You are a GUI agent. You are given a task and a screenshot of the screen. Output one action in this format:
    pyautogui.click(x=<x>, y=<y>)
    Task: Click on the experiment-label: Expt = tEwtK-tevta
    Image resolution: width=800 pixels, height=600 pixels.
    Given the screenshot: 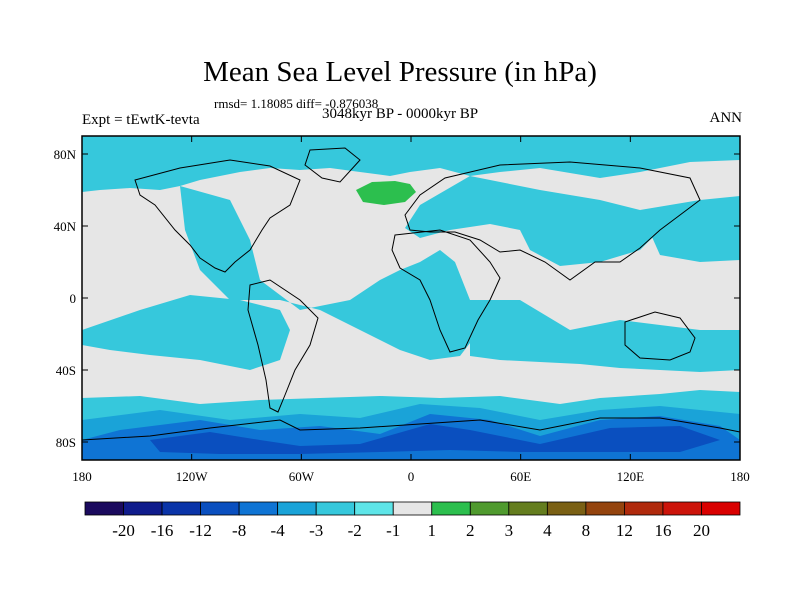 What is the action you would take?
    pyautogui.click(x=141, y=120)
    